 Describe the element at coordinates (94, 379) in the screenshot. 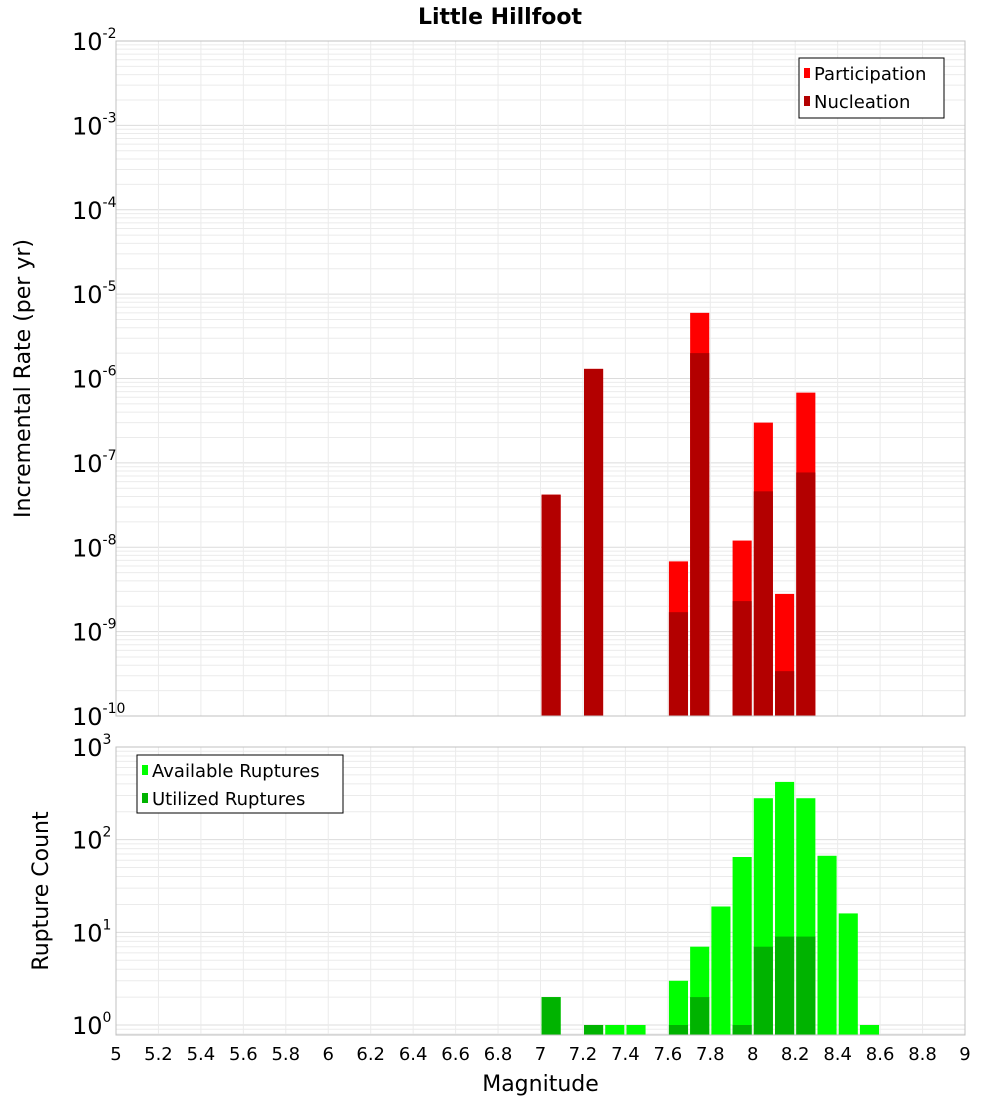

I see `y-tick-label: 10⁻⁶` at that location.